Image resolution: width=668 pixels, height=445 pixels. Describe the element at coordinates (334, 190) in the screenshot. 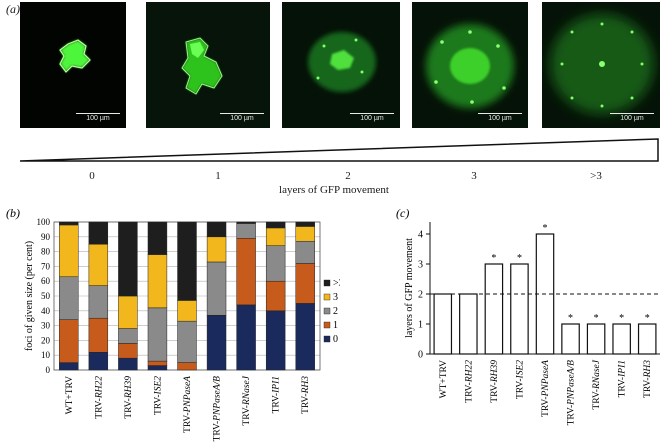

I see `wedge-title: layers of GFP movement` at that location.